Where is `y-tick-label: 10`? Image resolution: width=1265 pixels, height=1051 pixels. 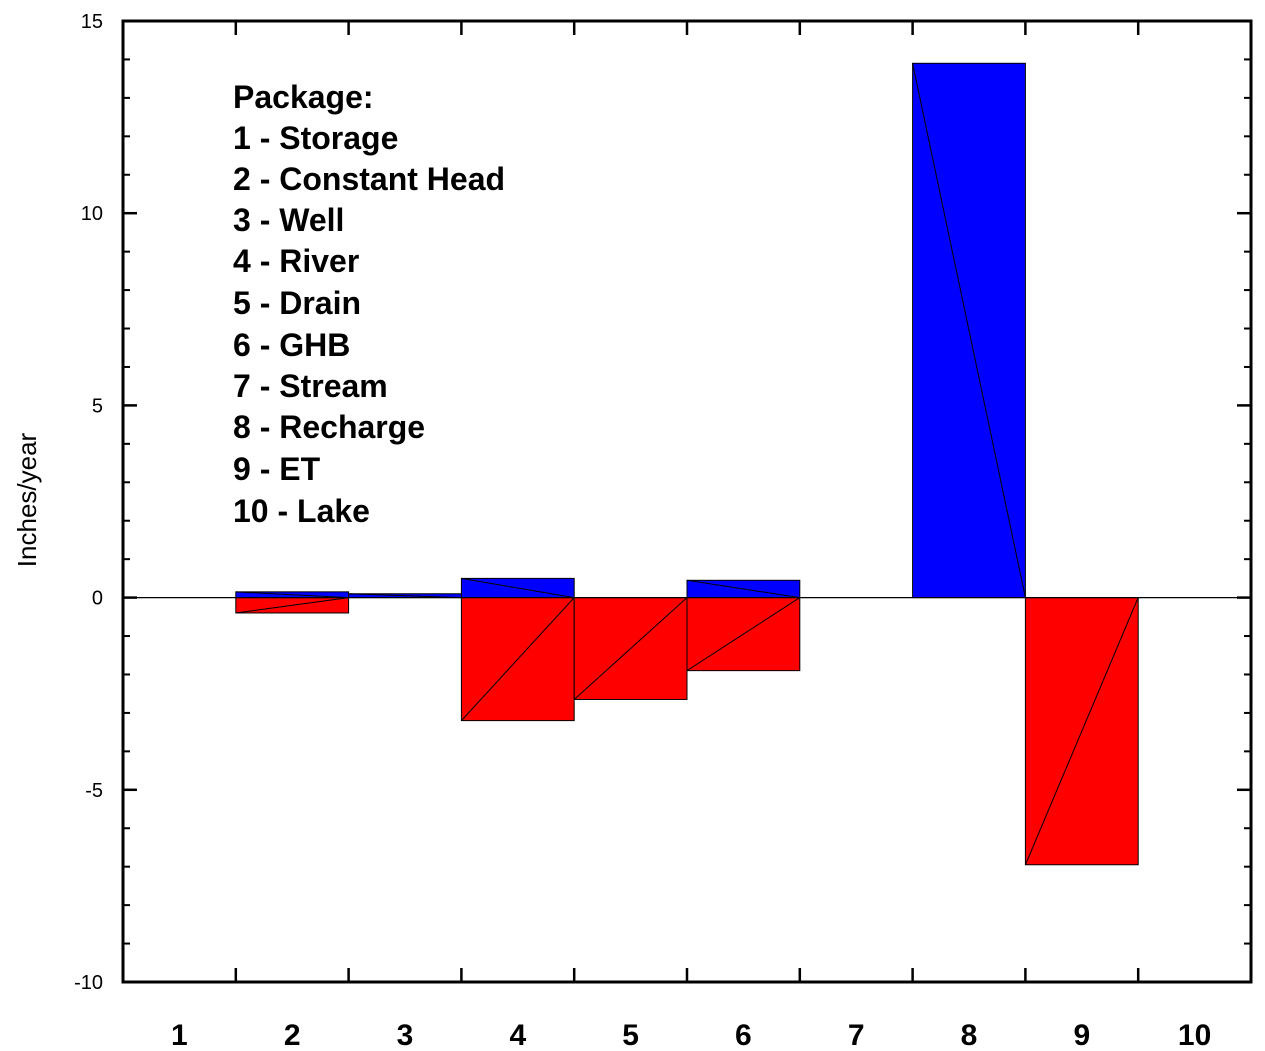
y-tick-label: 10 is located at coordinates (92, 214).